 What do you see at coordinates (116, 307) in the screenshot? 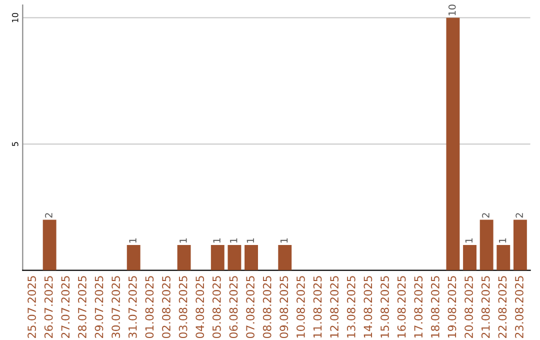
I see `x-tick-label: 30.07.2025` at bounding box center [116, 307].